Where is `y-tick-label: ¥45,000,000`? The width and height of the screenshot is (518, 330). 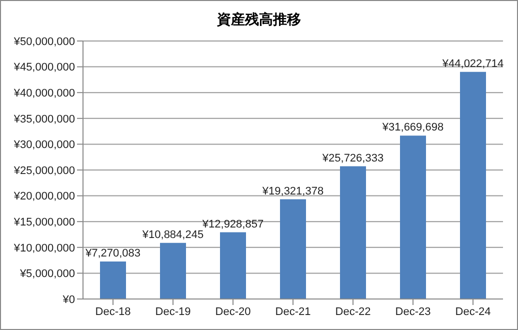
y-tick-label: ¥45,000,000 is located at coordinates (43, 68).